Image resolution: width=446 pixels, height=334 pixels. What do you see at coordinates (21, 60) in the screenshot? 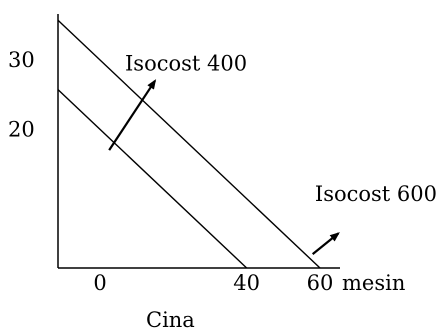
I see `y-tick-label-30: 30` at bounding box center [21, 60].